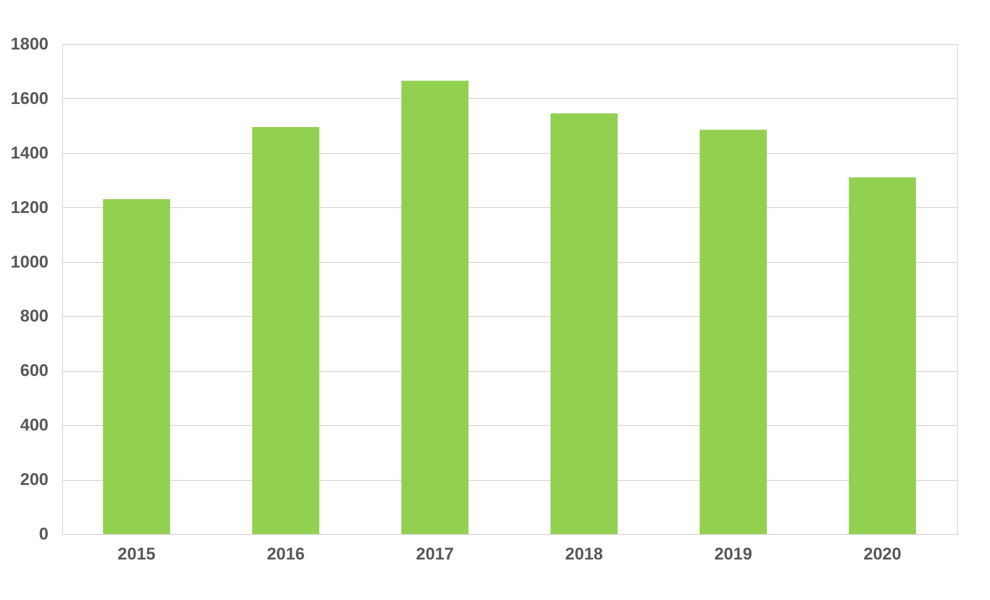  Describe the element at coordinates (34, 425) in the screenshot. I see `y-tick-label: 400` at that location.